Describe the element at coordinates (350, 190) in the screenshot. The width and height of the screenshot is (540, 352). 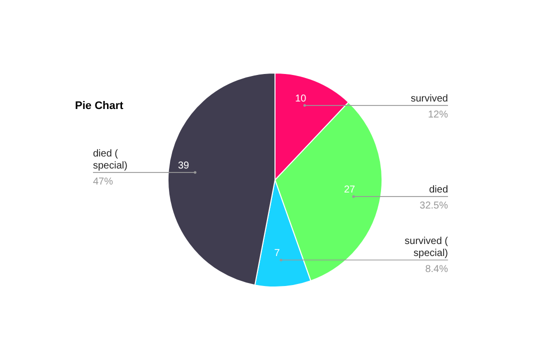
I see `data-label: 27` at that location.